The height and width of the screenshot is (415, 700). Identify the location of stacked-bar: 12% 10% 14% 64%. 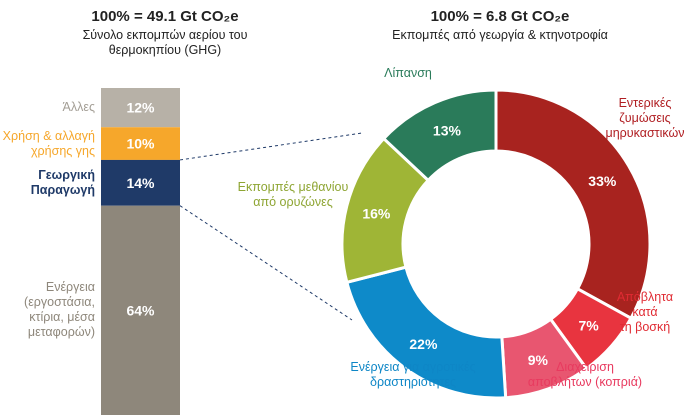
(140, 251).